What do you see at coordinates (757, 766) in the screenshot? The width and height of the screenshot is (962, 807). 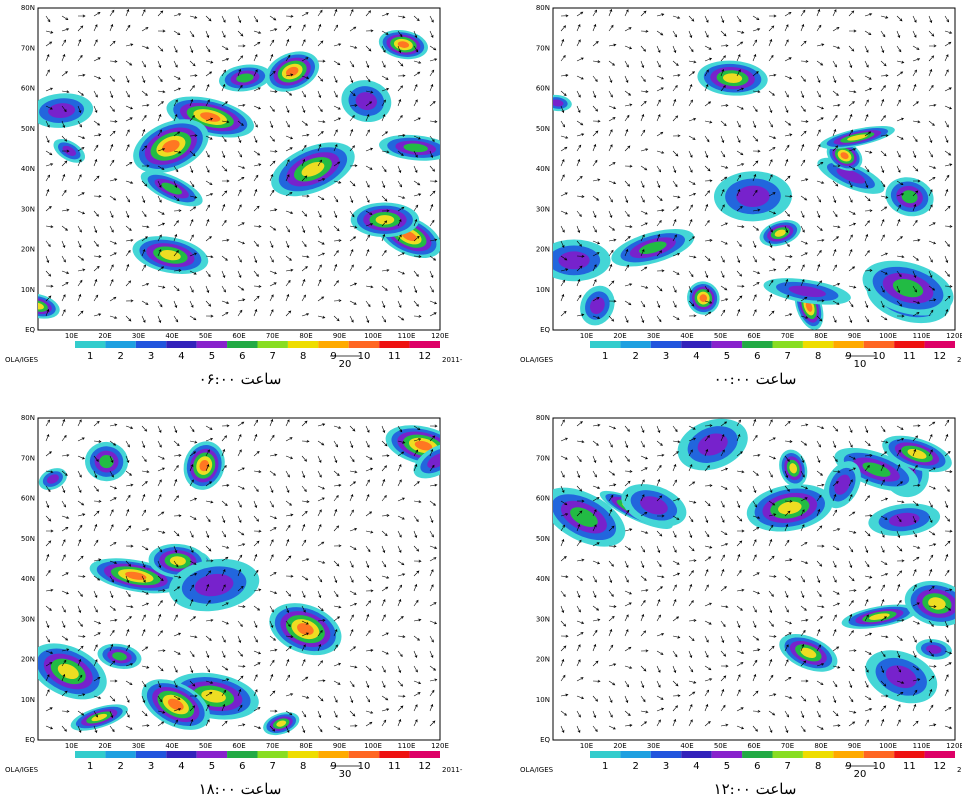 I see `colorbar-label: 6` at bounding box center [757, 766].